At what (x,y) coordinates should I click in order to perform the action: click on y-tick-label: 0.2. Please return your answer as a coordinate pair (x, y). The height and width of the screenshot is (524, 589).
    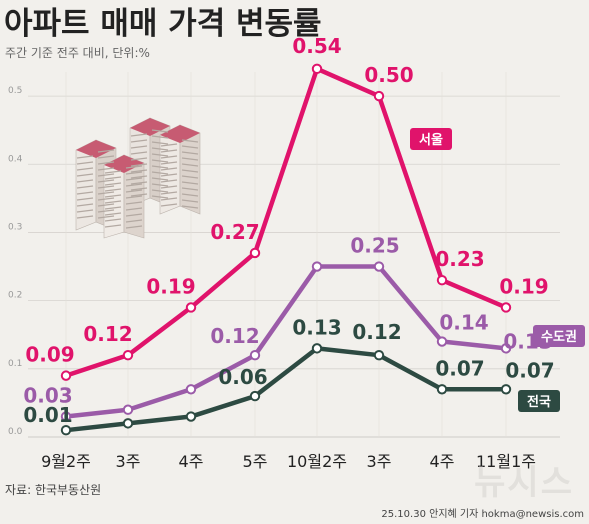
    Looking at the image, I should click on (15, 296).